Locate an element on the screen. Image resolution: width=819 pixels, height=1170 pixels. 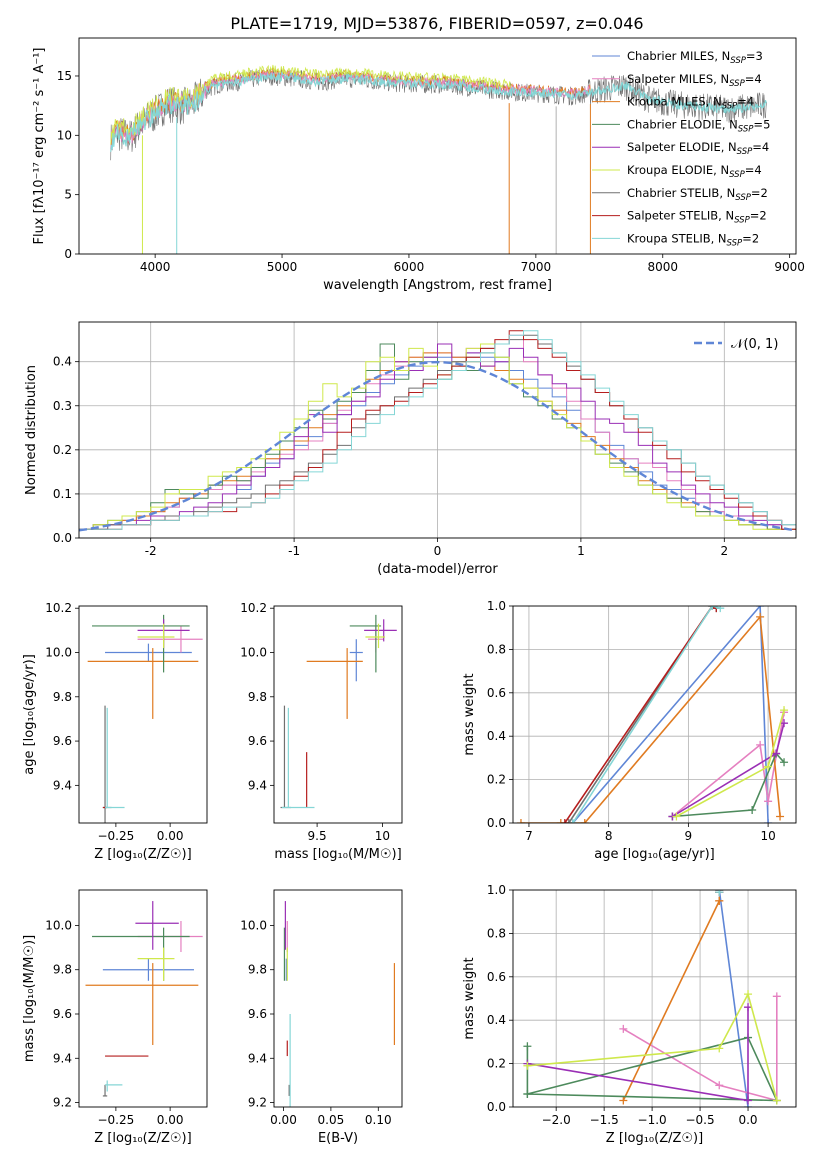
legend-entry: Chabrier STELIB, NSSP=2 is located at coordinates (697, 194).